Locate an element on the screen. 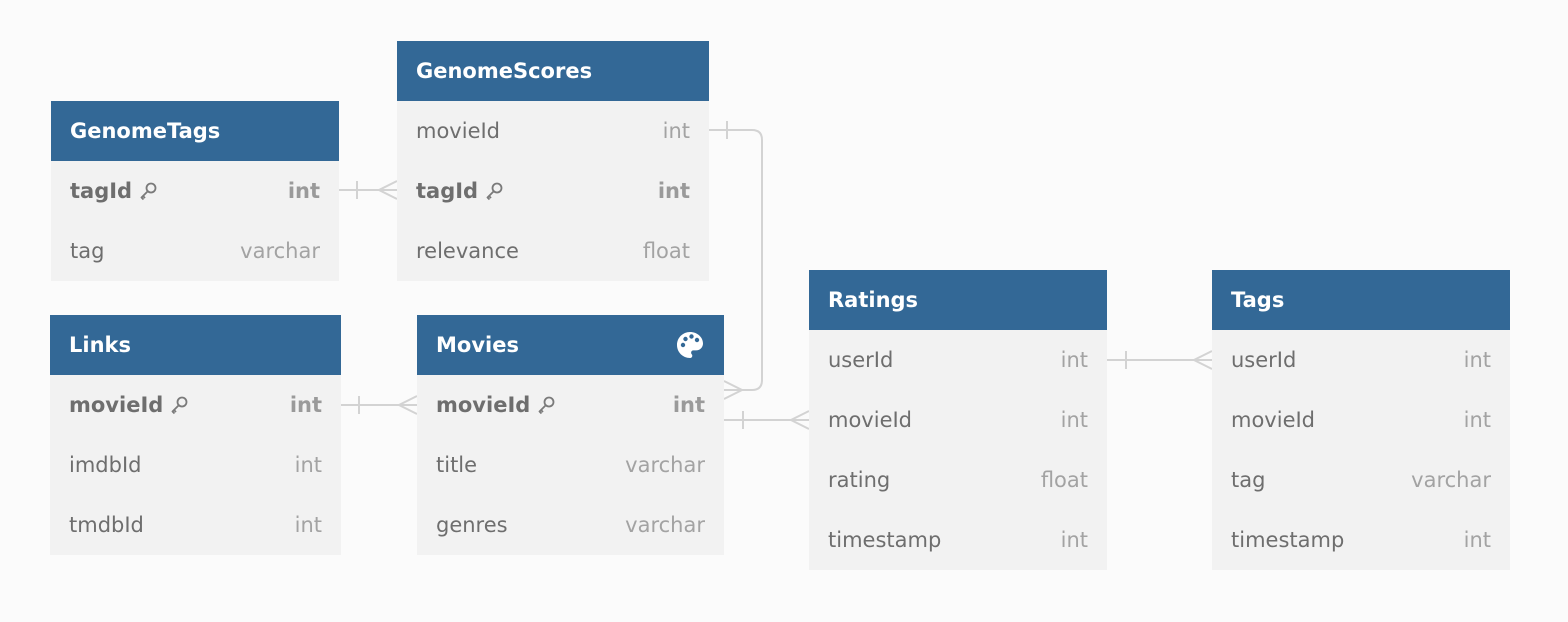 The width and height of the screenshot is (1568, 622). column-row-relevance: relevance float is located at coordinates (553, 251).